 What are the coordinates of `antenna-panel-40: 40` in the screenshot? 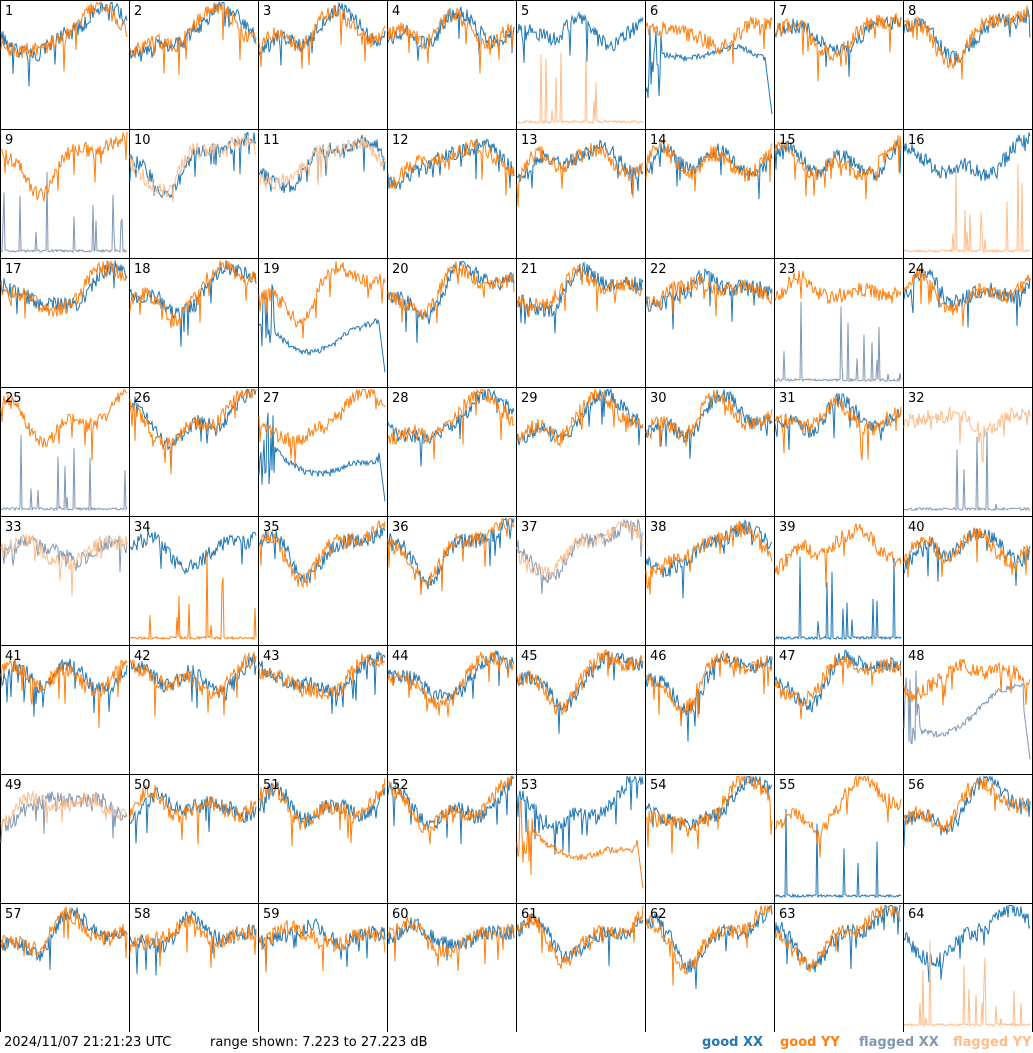 It's located at (968, 581).